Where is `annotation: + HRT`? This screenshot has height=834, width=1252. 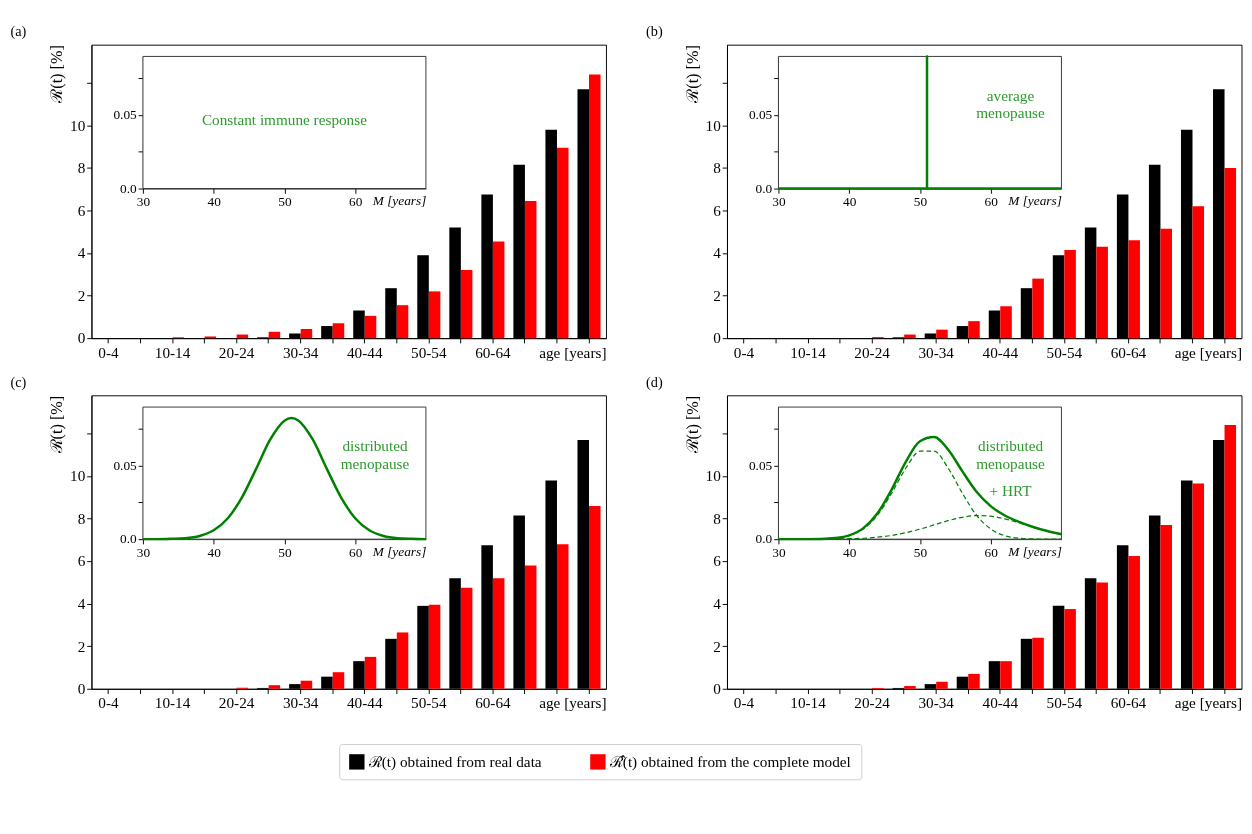 annotation: + HRT is located at coordinates (1011, 491).